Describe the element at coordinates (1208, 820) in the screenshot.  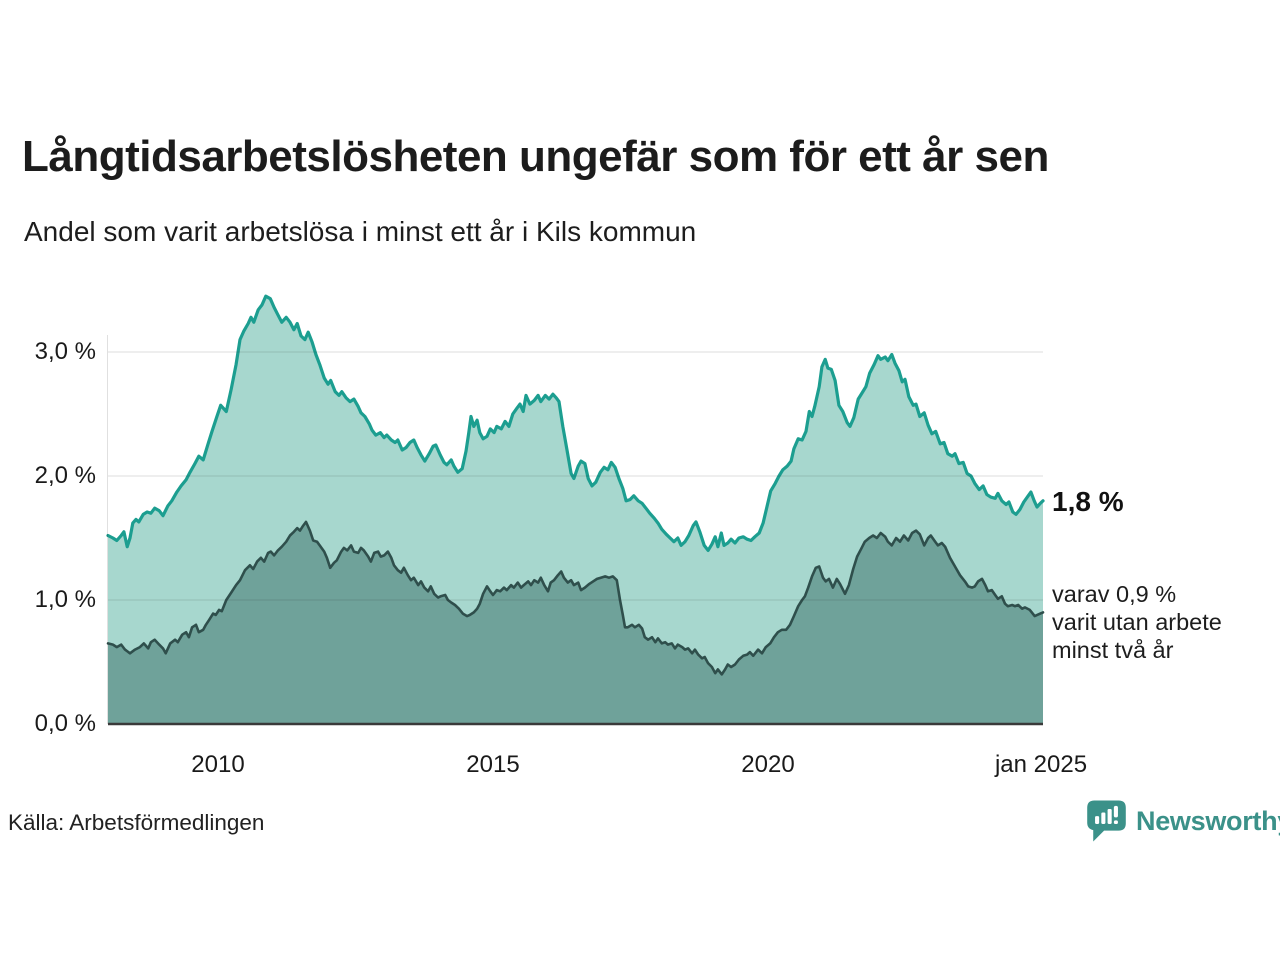
I see `brand-name: Newsworthy` at that location.